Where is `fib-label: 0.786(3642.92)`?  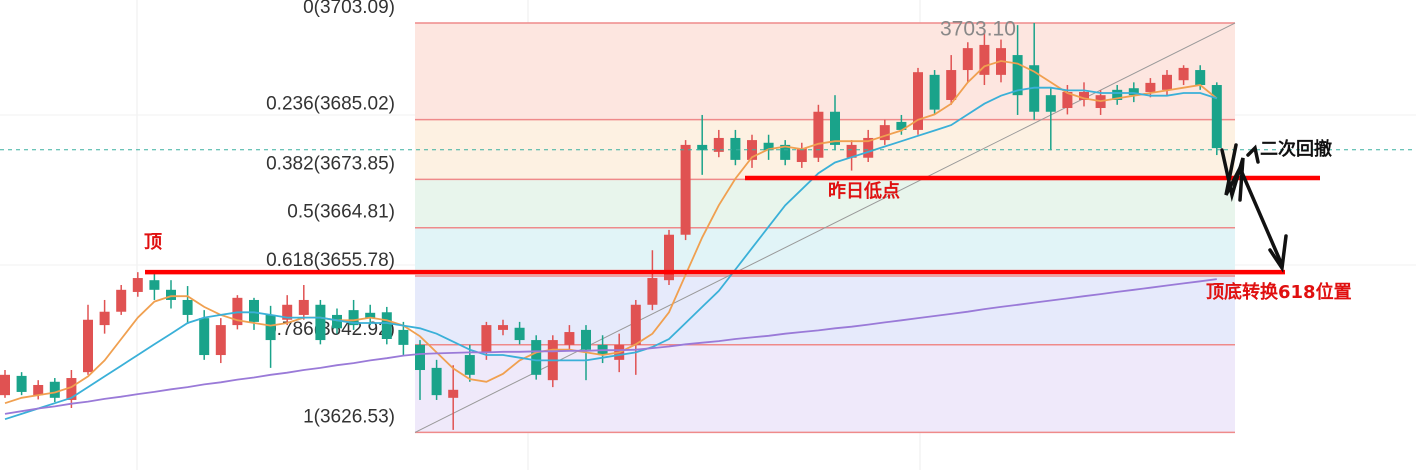 fib-label: 0.786(3642.92) is located at coordinates (330, 329).